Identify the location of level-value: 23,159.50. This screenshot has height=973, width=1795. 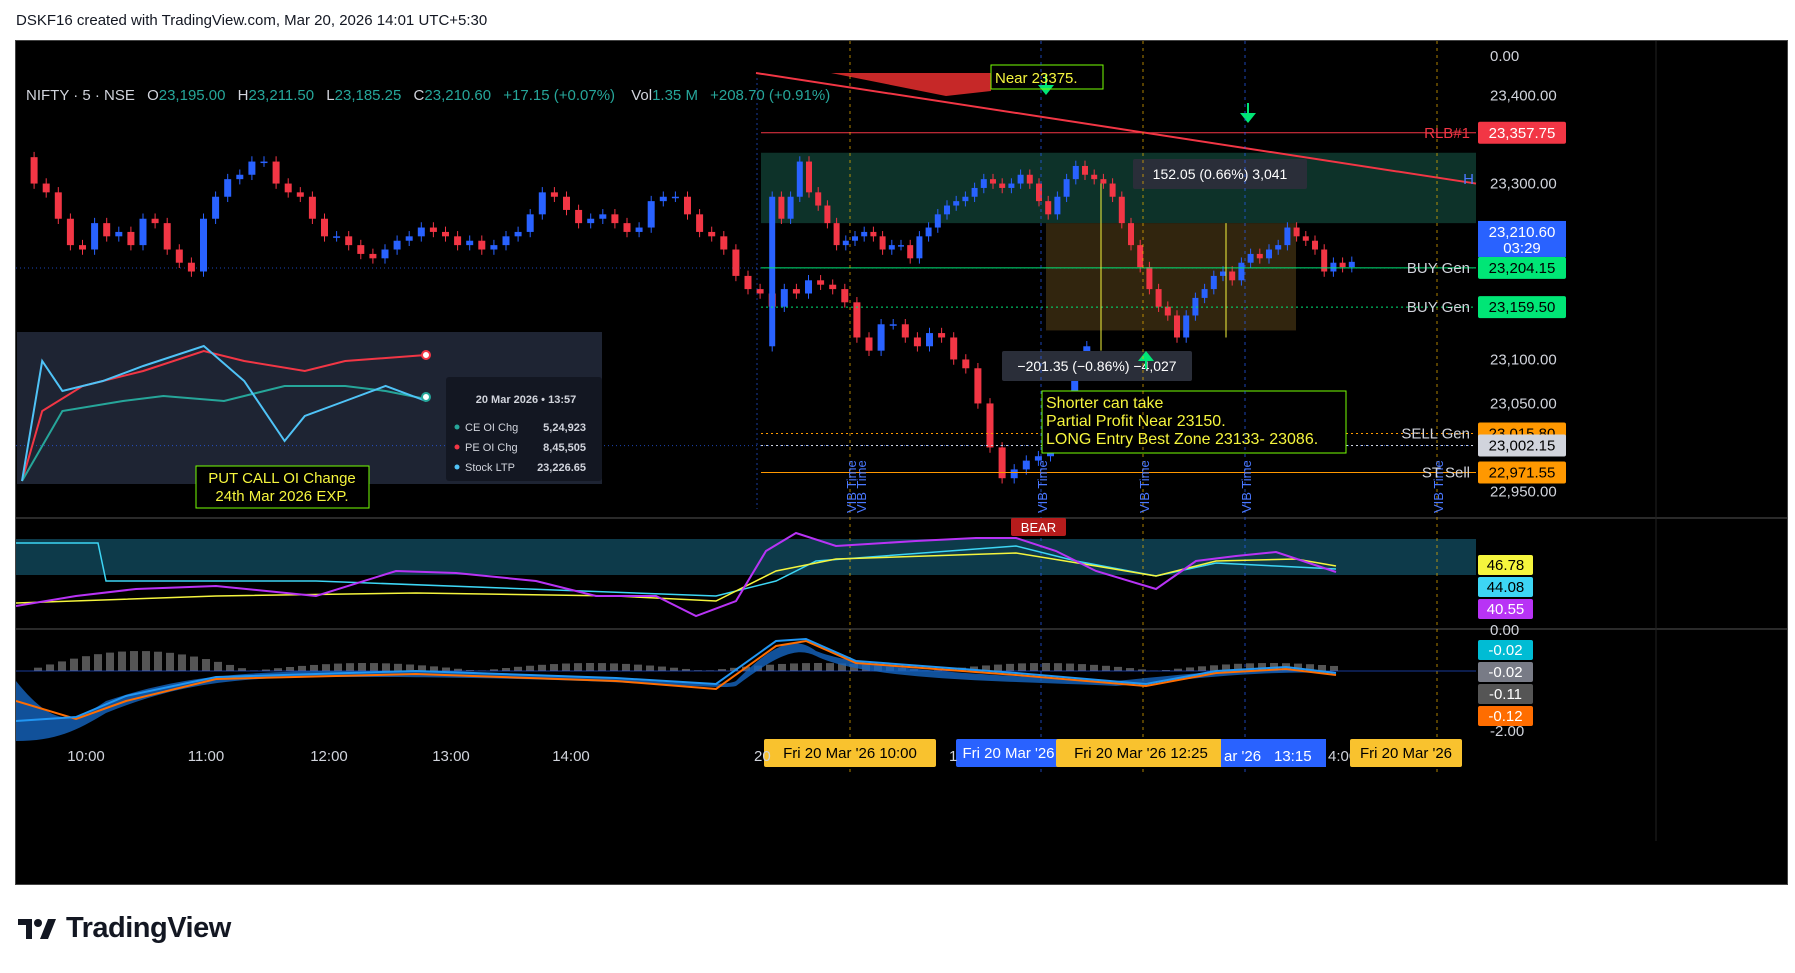
(1522, 307).